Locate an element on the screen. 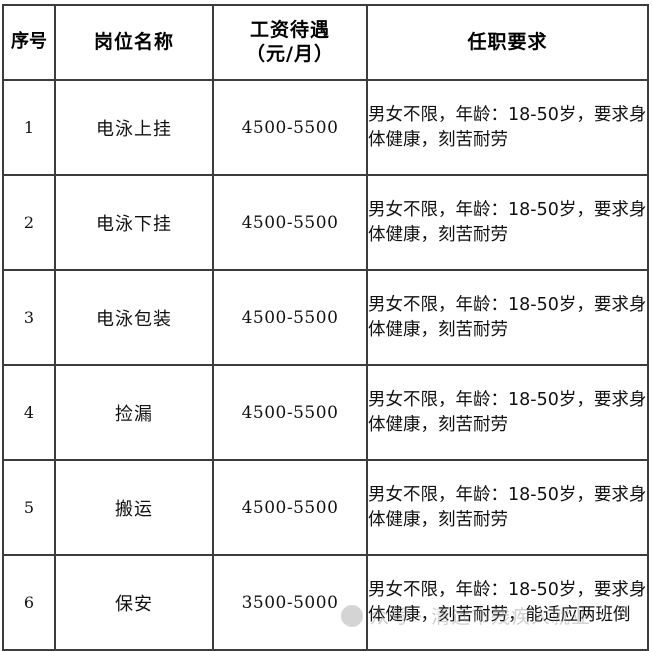  cell-requirements: 男女不限，年龄：18-50岁，要求身体健康，刻苦耐劳，能适应两班倒 is located at coordinates (507, 602).